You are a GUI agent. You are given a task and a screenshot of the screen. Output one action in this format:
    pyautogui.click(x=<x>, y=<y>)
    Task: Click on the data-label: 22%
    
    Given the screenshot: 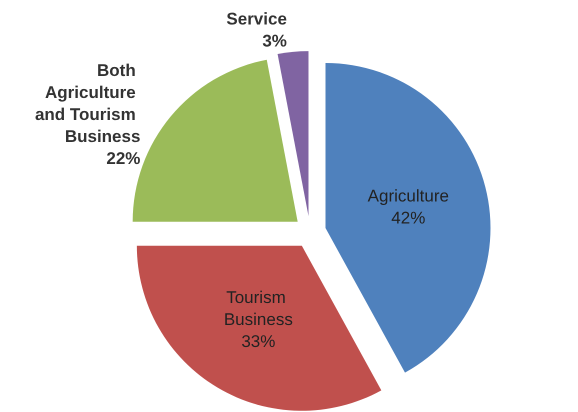 What is the action you would take?
    pyautogui.click(x=123, y=158)
    